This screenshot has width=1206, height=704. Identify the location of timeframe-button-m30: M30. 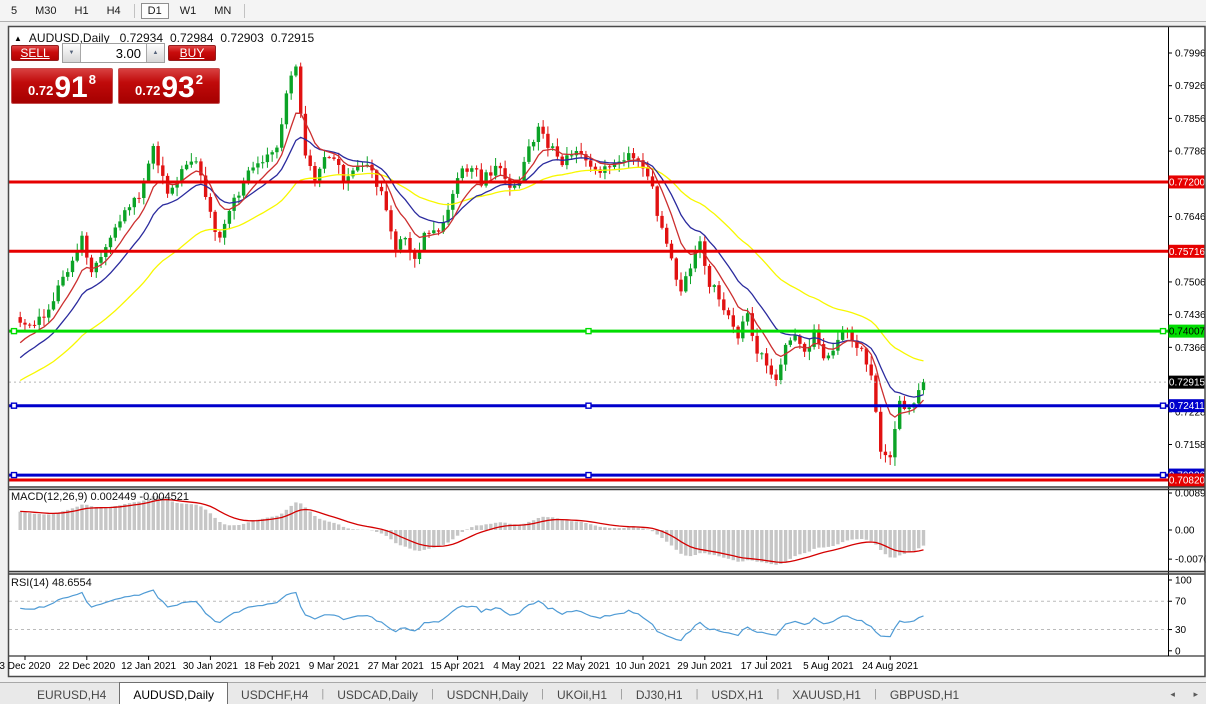
(46, 10).